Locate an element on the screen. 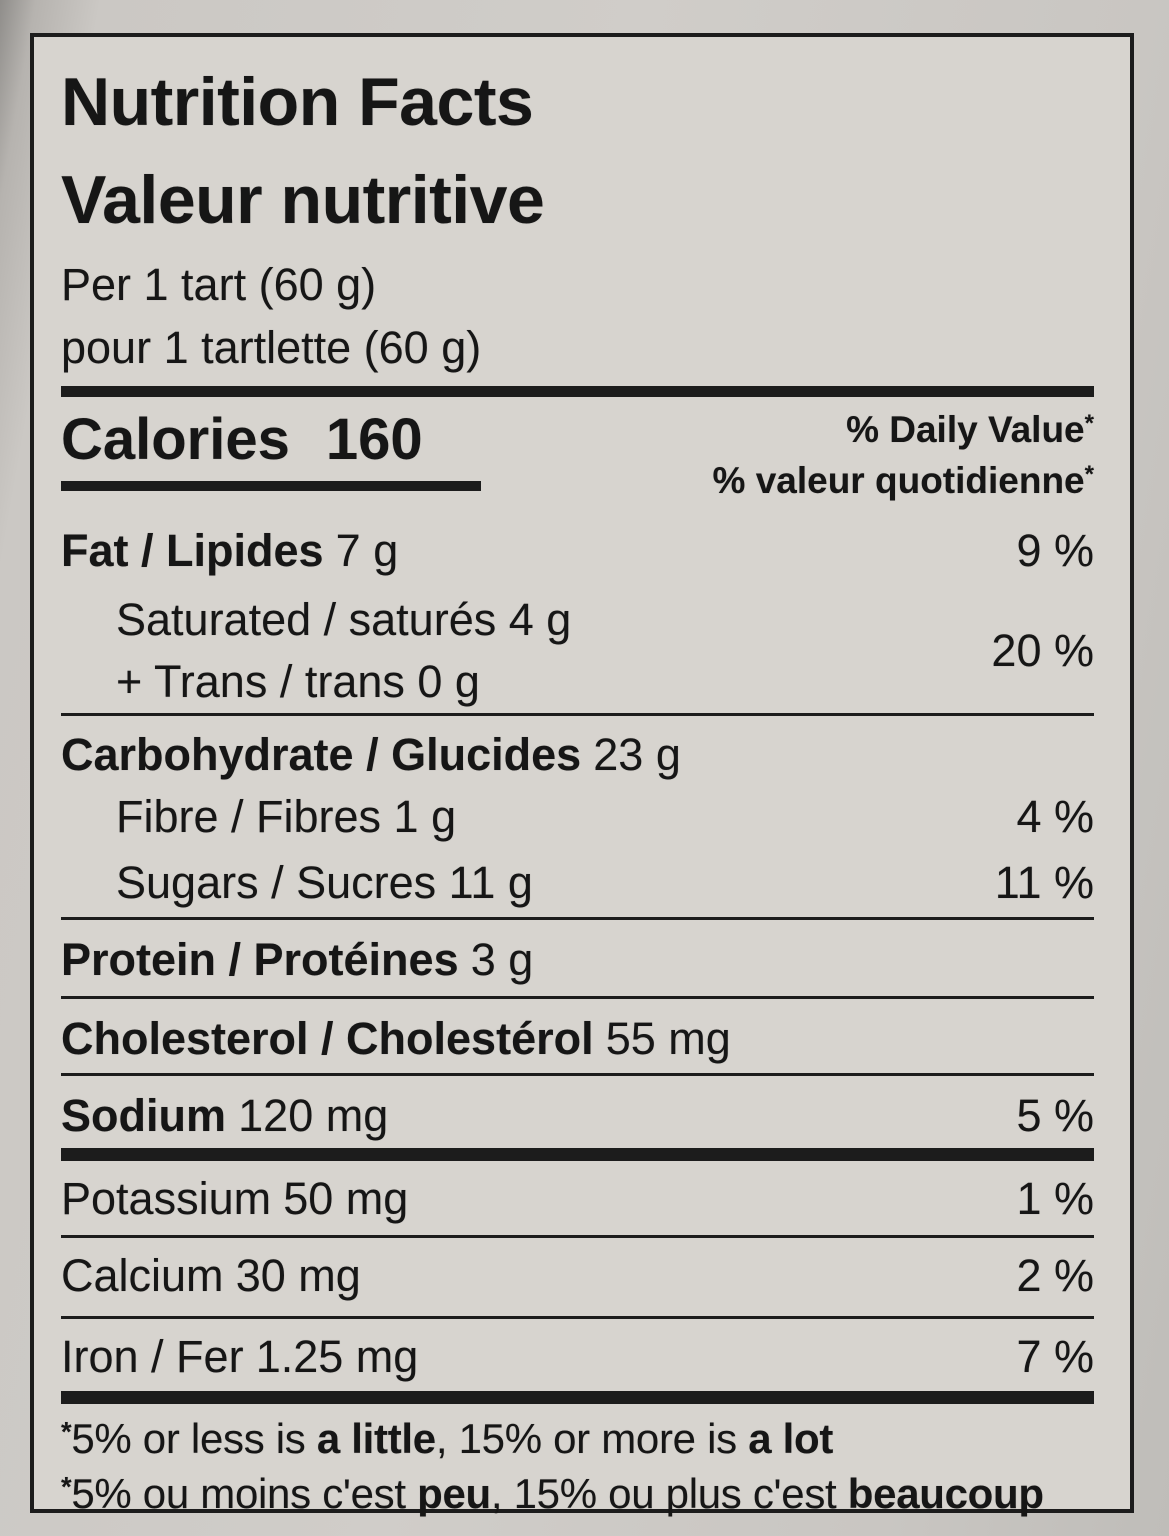 This screenshot has width=1169, height=1536. calories-value: 160 is located at coordinates (374, 439).